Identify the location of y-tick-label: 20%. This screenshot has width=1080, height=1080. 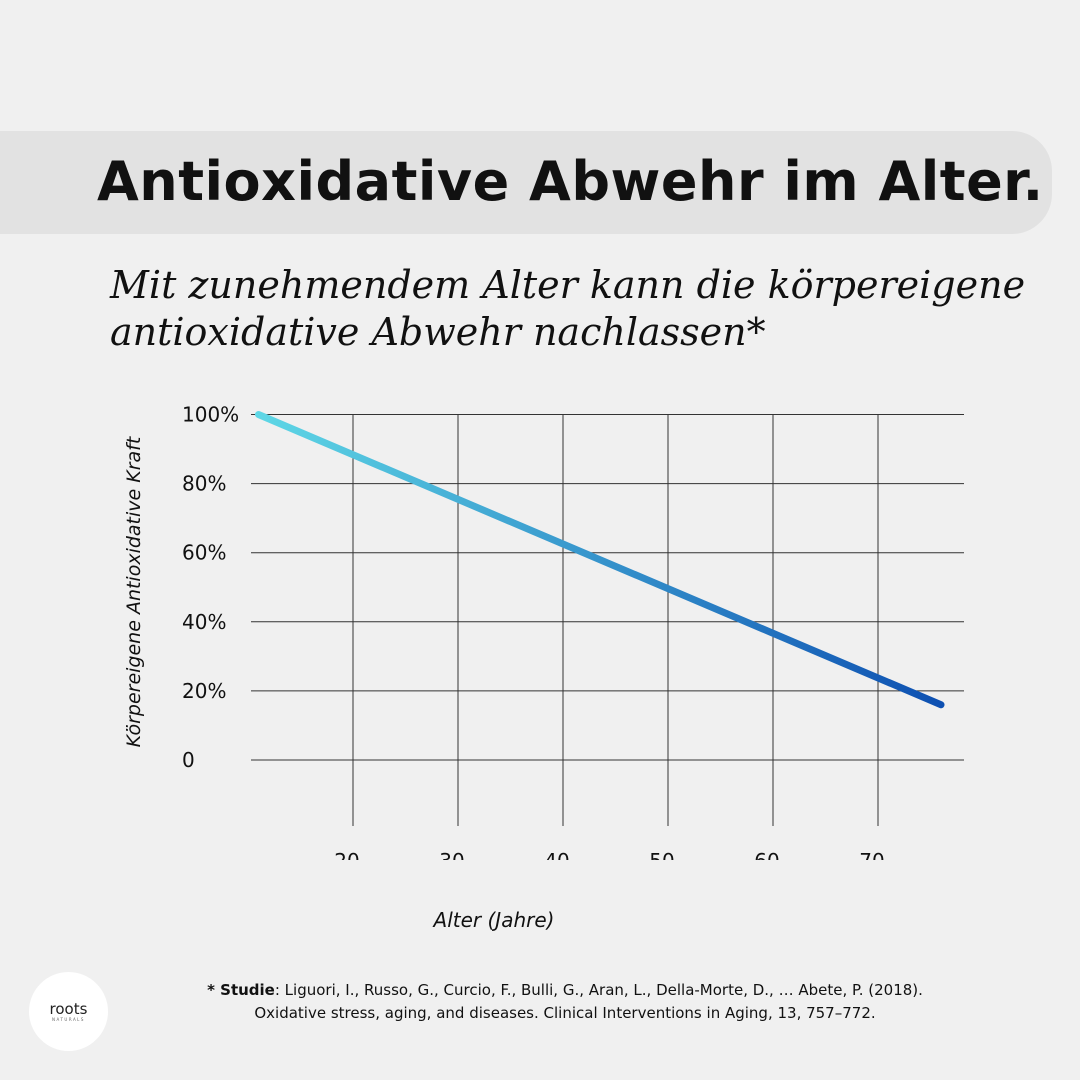
(204, 691).